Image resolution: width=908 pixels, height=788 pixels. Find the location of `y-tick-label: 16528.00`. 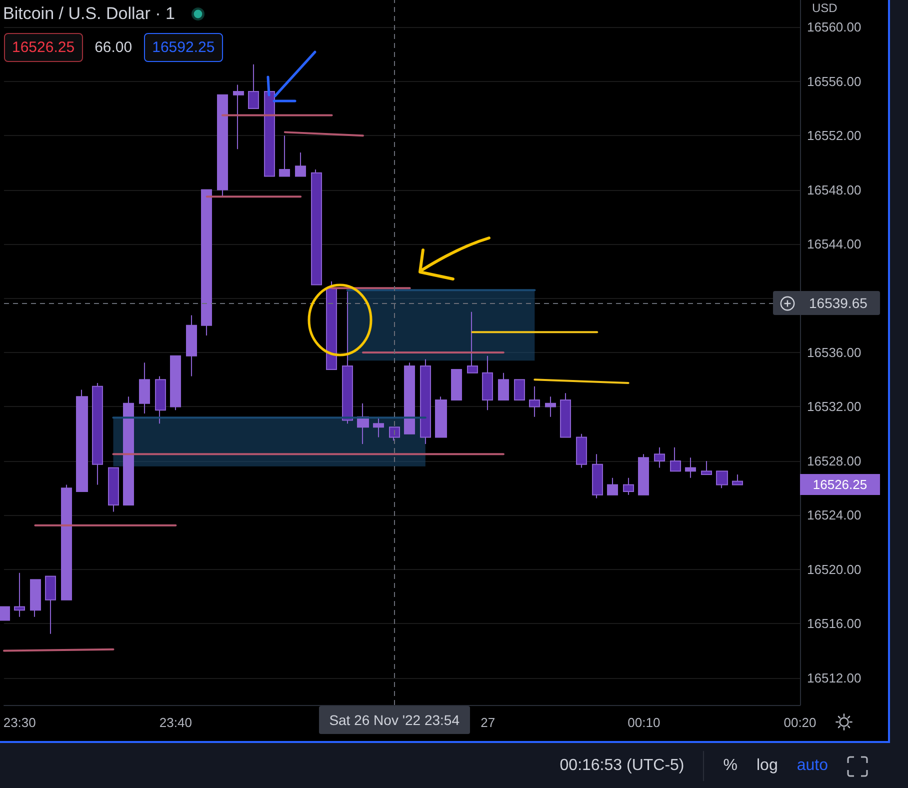

y-tick-label: 16528.00 is located at coordinates (834, 460).